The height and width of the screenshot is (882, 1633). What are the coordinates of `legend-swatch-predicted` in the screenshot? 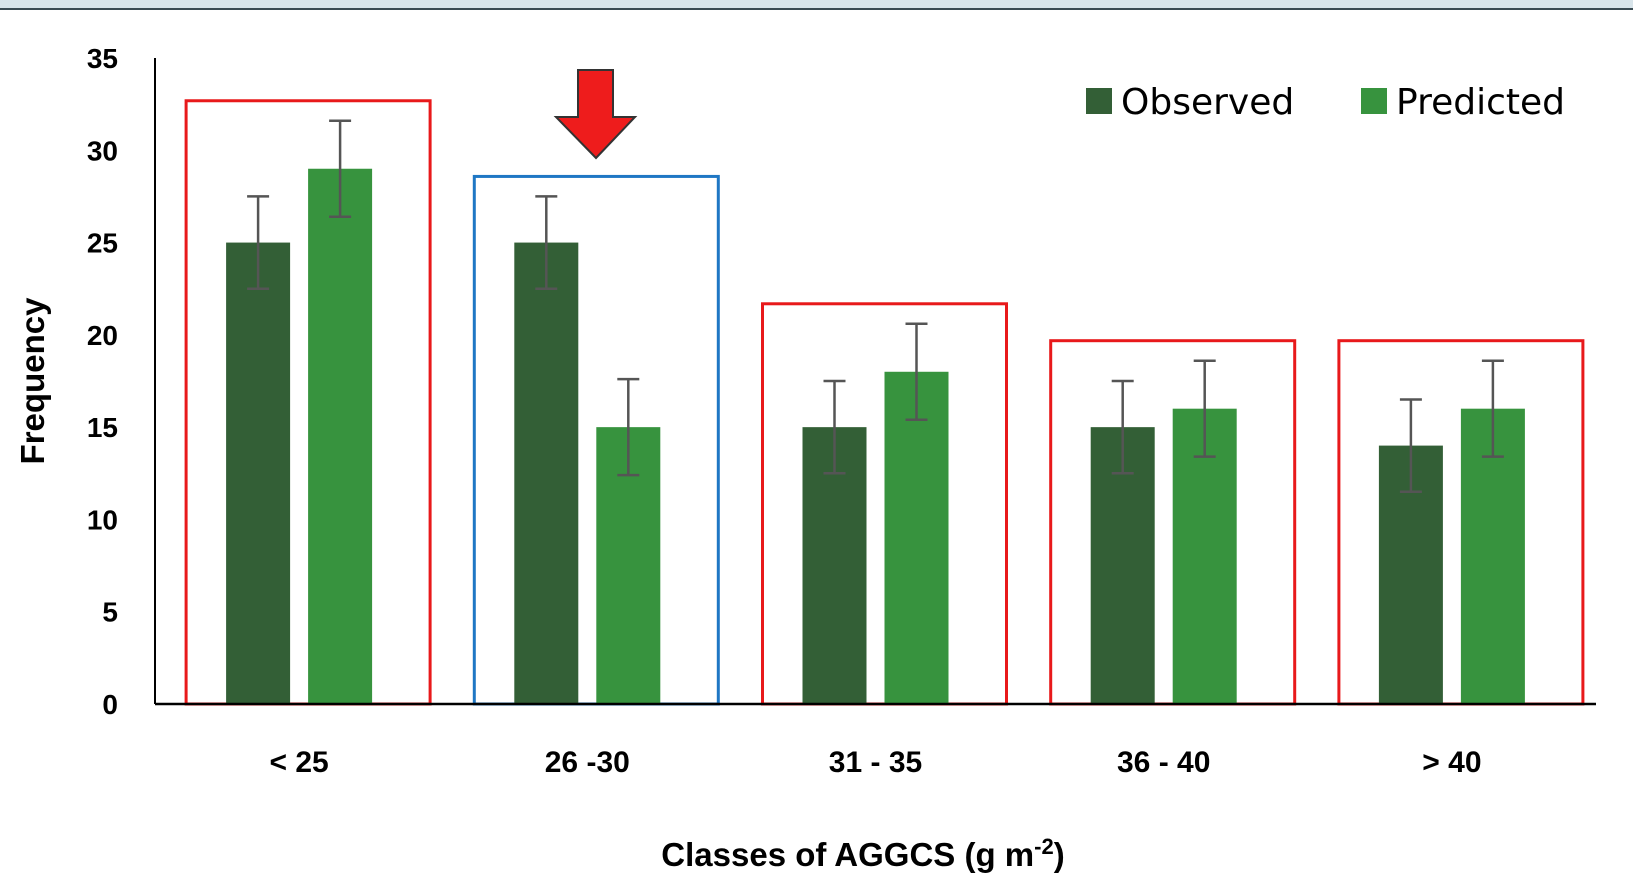 It's located at (1374, 101).